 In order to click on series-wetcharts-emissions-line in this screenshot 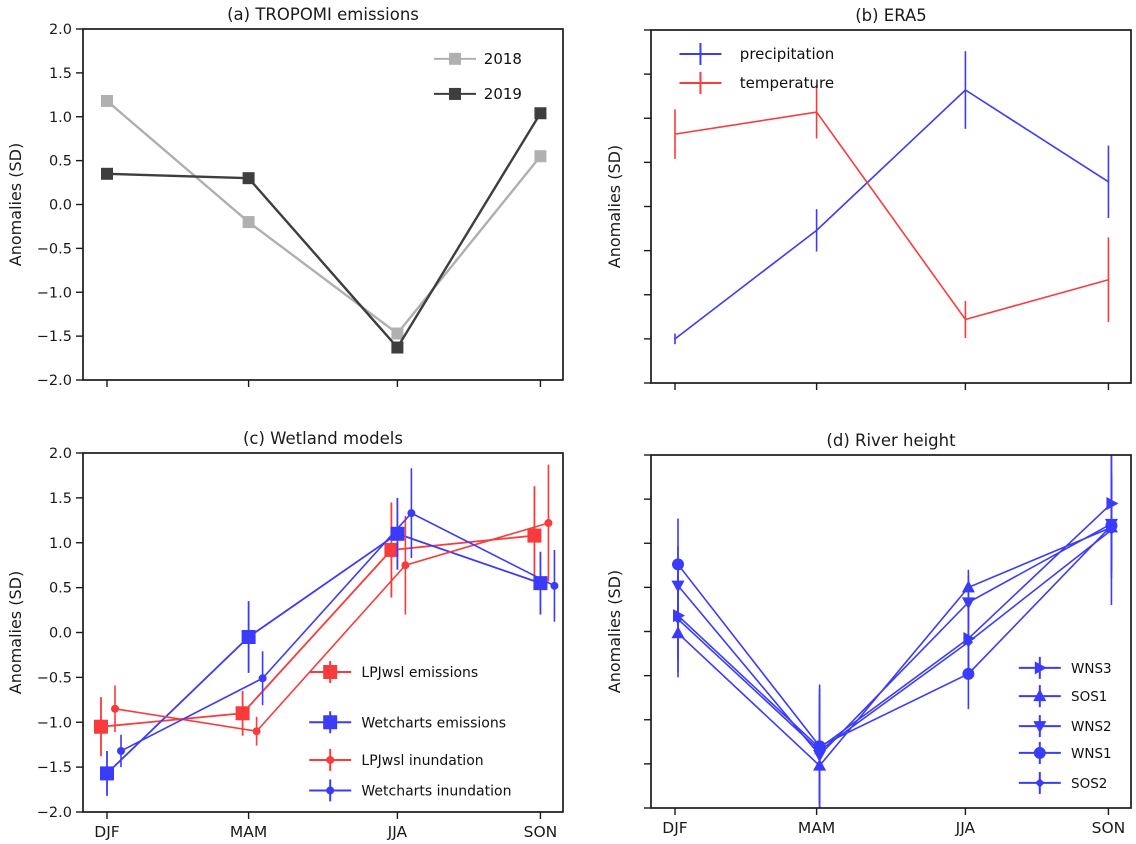, I will do `click(323, 653)`.